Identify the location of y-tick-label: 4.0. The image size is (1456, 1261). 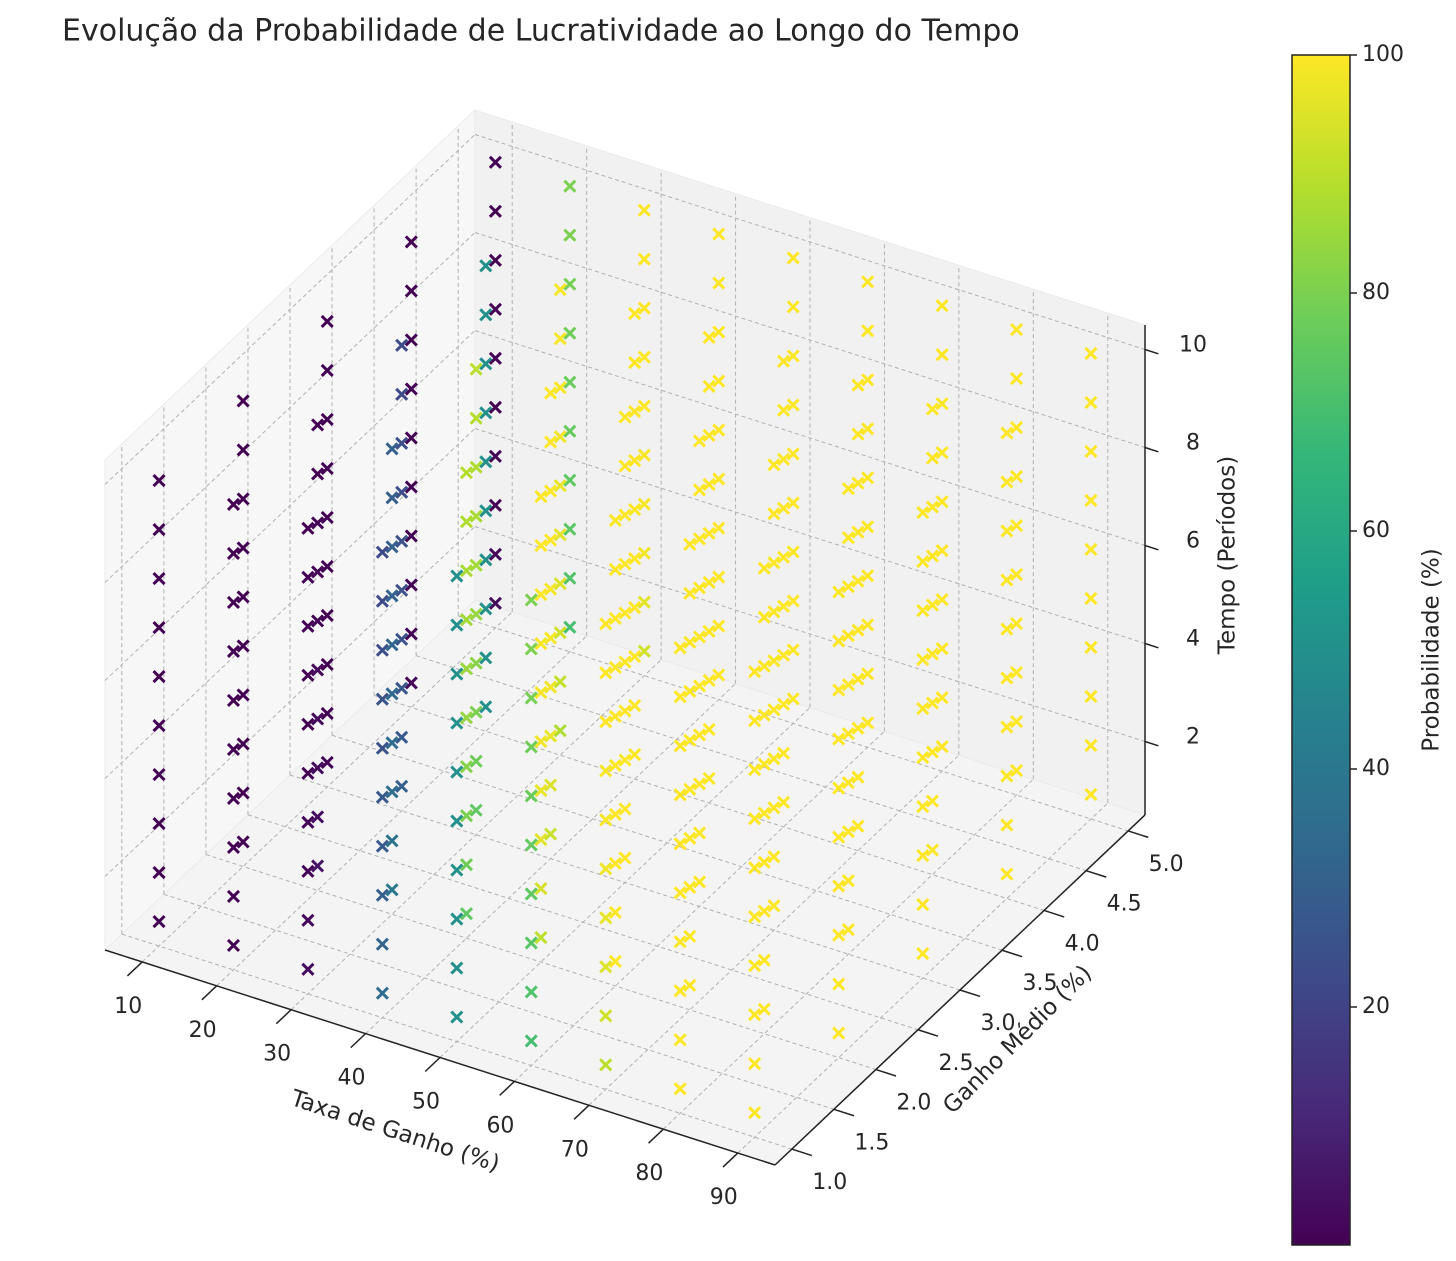
(1082, 943).